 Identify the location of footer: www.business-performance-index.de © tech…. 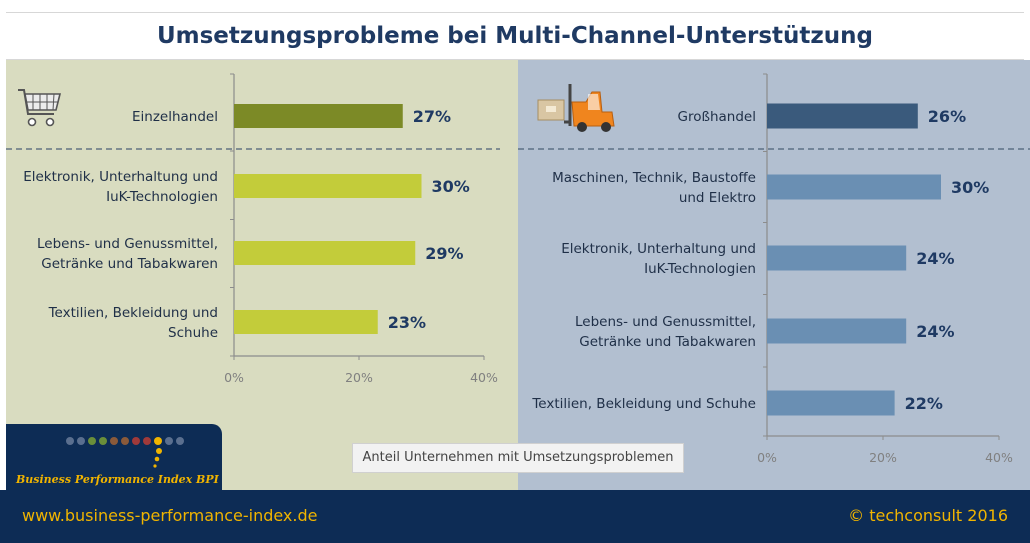
(515, 516).